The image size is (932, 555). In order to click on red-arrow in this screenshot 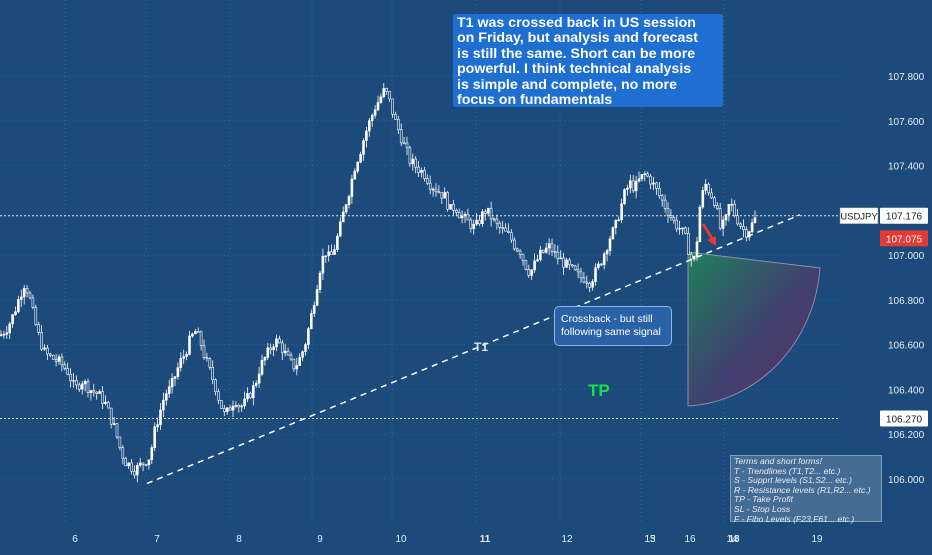, I will do `click(708, 232)`.